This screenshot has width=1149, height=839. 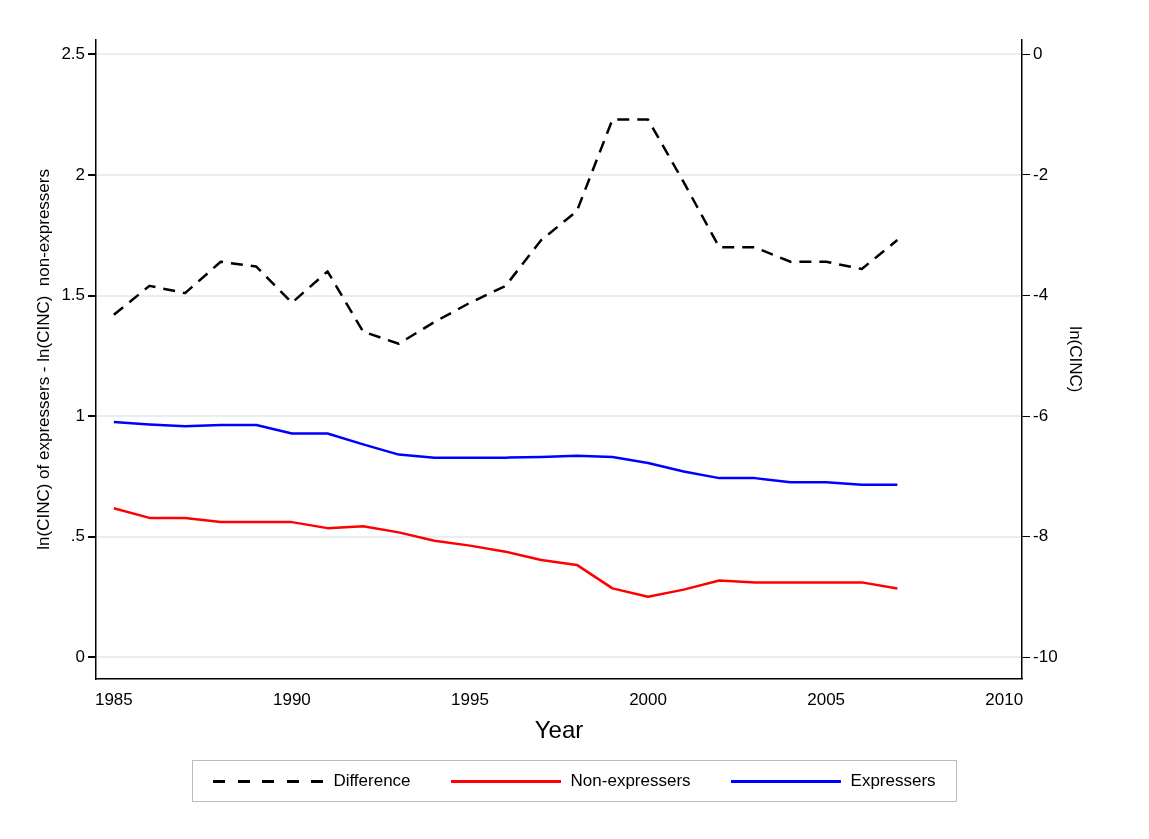 What do you see at coordinates (1041, 174) in the screenshot?
I see `y2-tick-label: -2` at bounding box center [1041, 174].